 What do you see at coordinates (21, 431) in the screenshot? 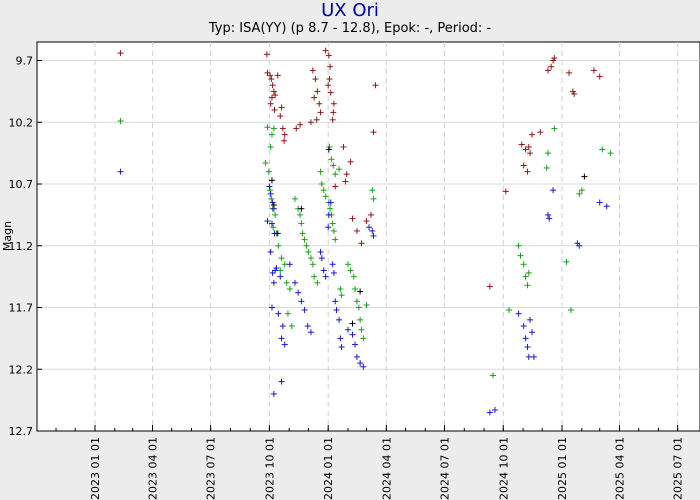
I see `y-tick-label: 12.7` at bounding box center [21, 431].